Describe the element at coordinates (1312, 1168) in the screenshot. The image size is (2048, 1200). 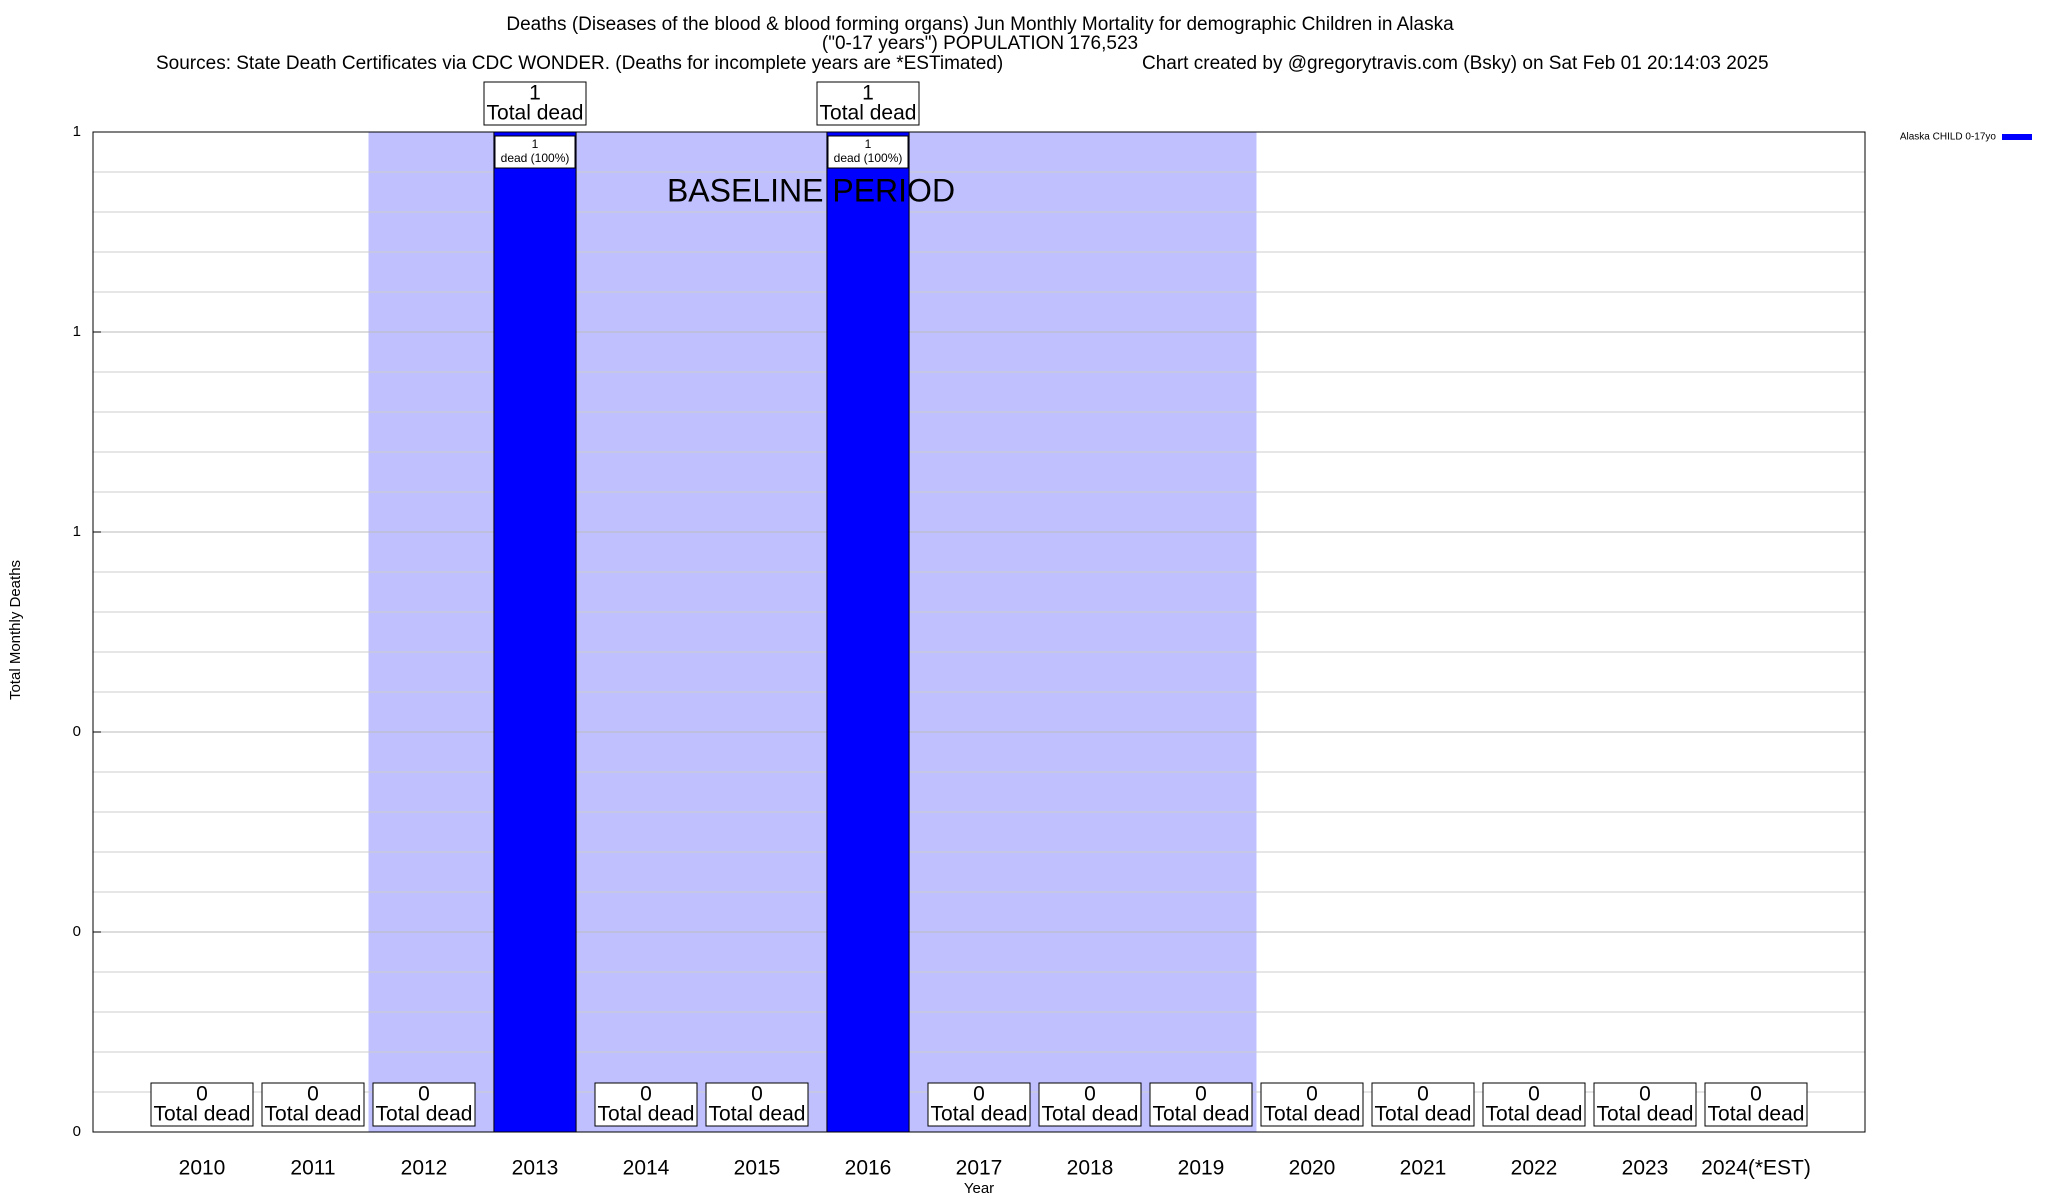
I see `x-tick-label: 2020` at that location.